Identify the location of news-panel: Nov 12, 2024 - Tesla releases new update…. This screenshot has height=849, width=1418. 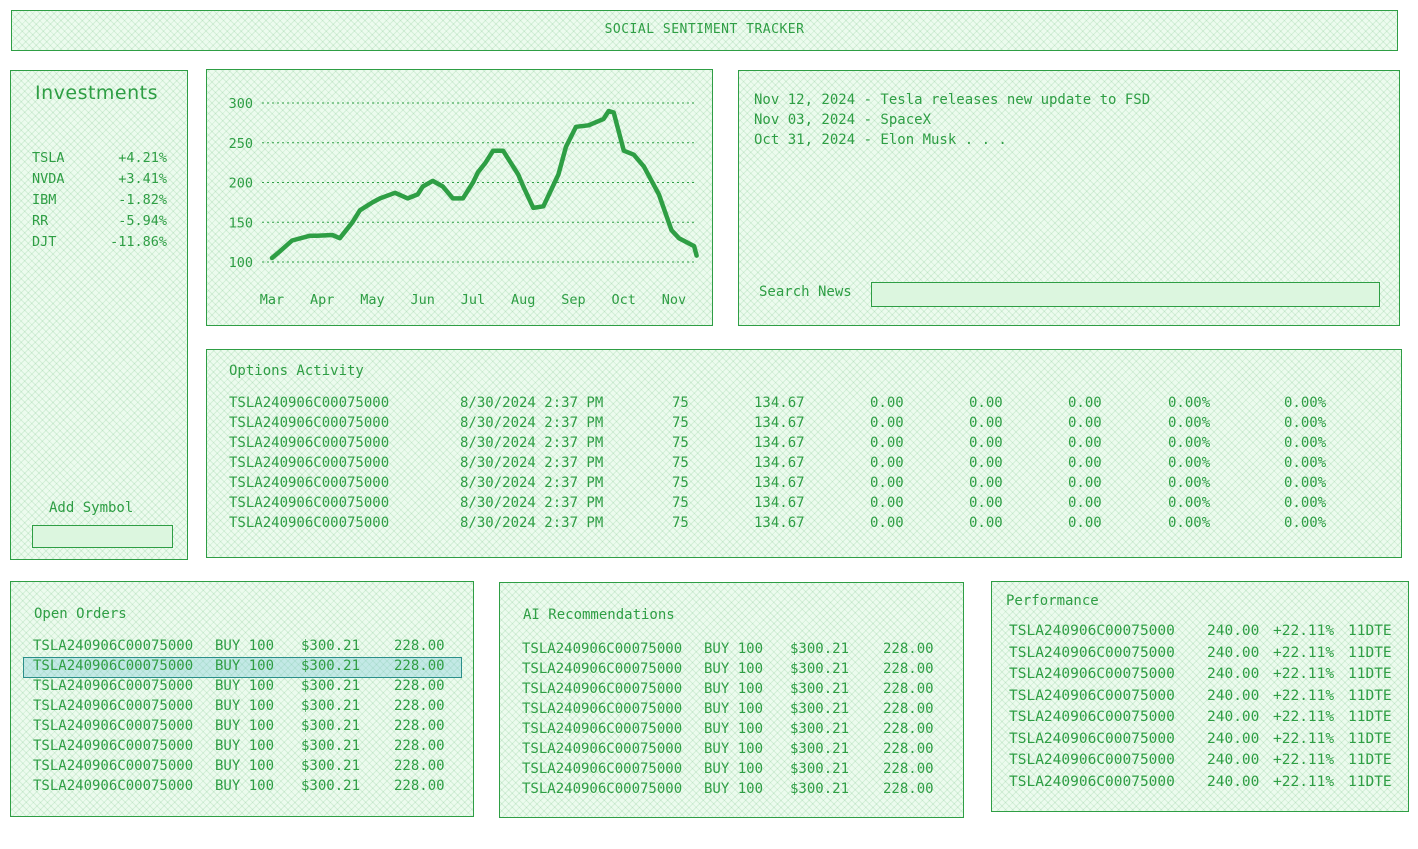
(1069, 198).